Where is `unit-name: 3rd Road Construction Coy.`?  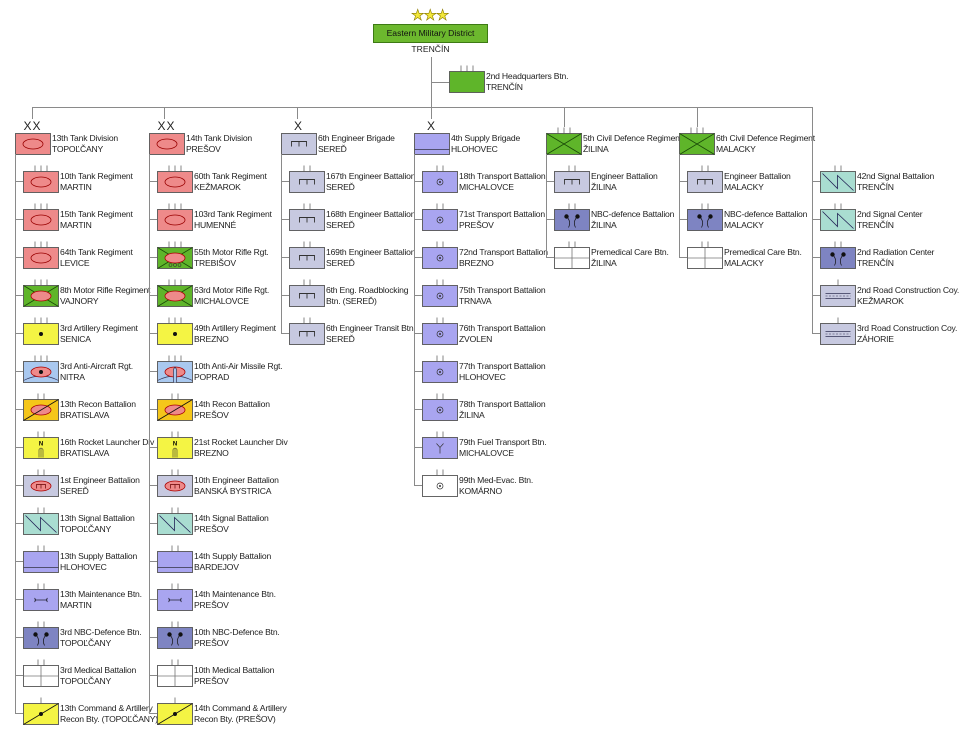
unit-name: 3rd Road Construction Coy. is located at coordinates (907, 328).